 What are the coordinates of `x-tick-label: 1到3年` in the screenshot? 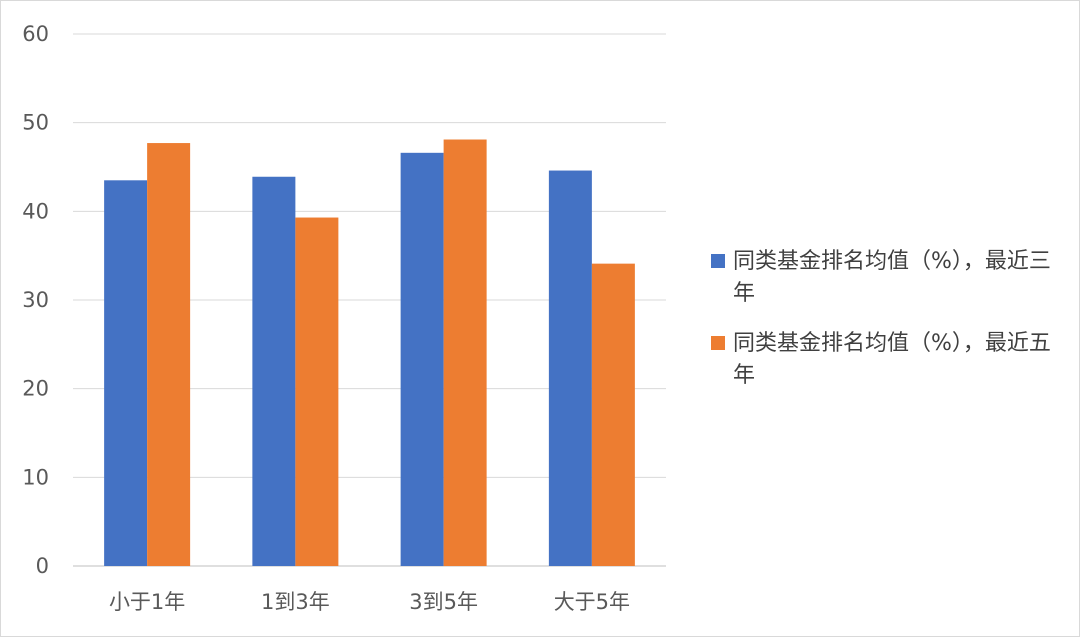 It's located at (295, 602).